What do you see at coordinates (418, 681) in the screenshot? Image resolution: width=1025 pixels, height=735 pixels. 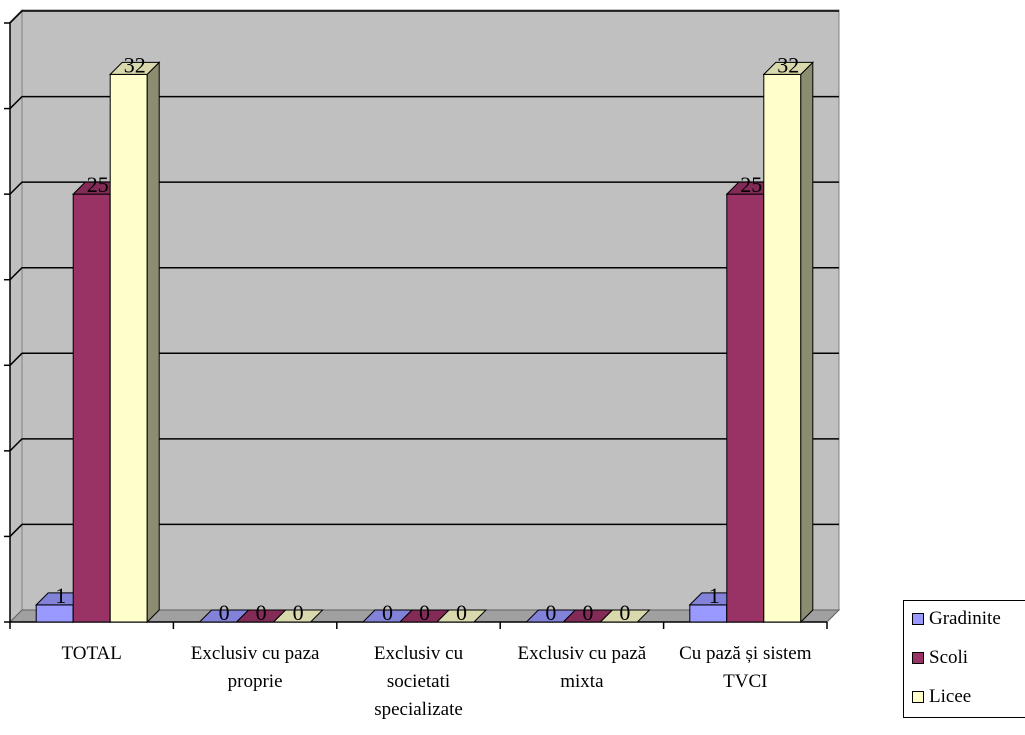 I see `x-axis-label: Exclusiv cu societati specializate` at bounding box center [418, 681].